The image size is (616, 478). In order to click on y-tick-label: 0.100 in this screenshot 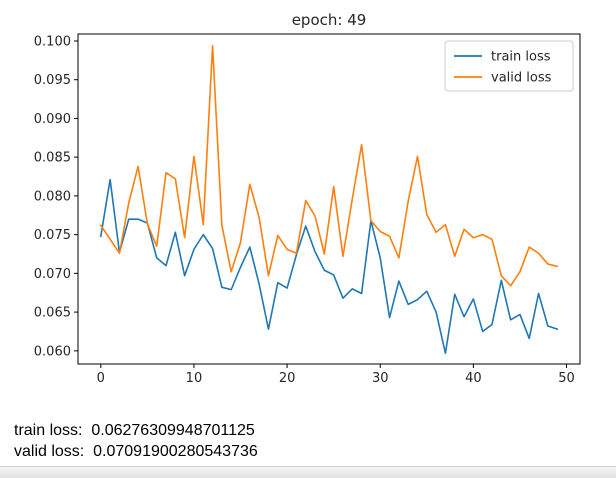, I will do `click(52, 41)`.